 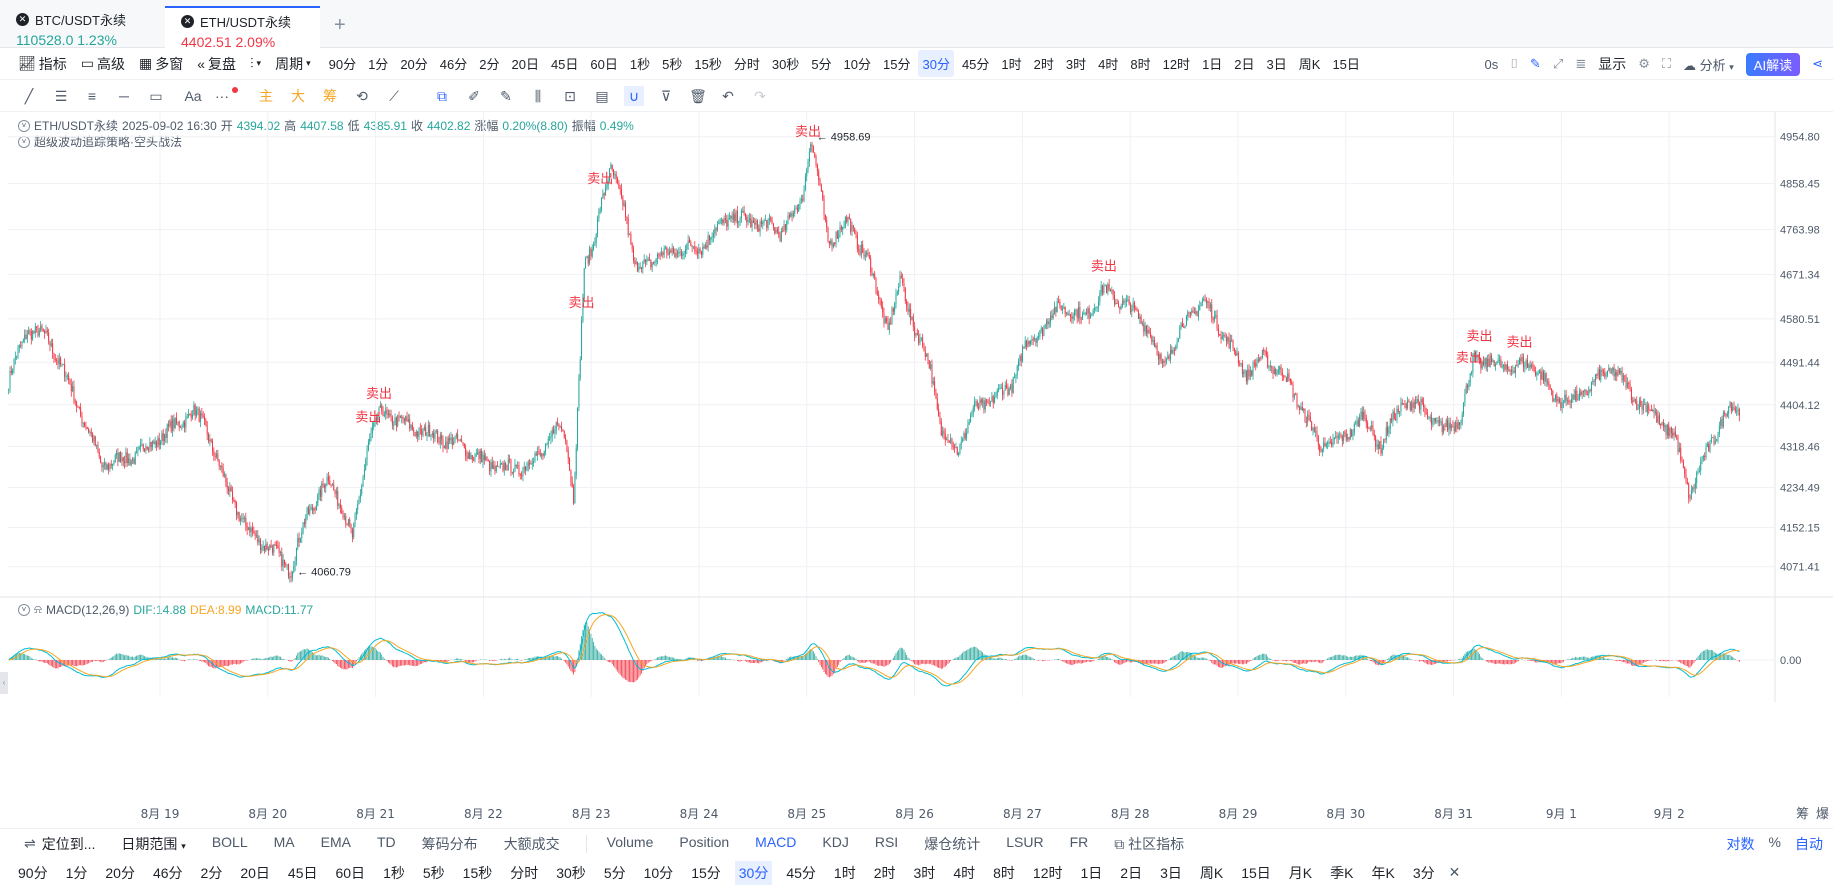 I want to click on period-option-14: 10分, so click(x=857, y=64).